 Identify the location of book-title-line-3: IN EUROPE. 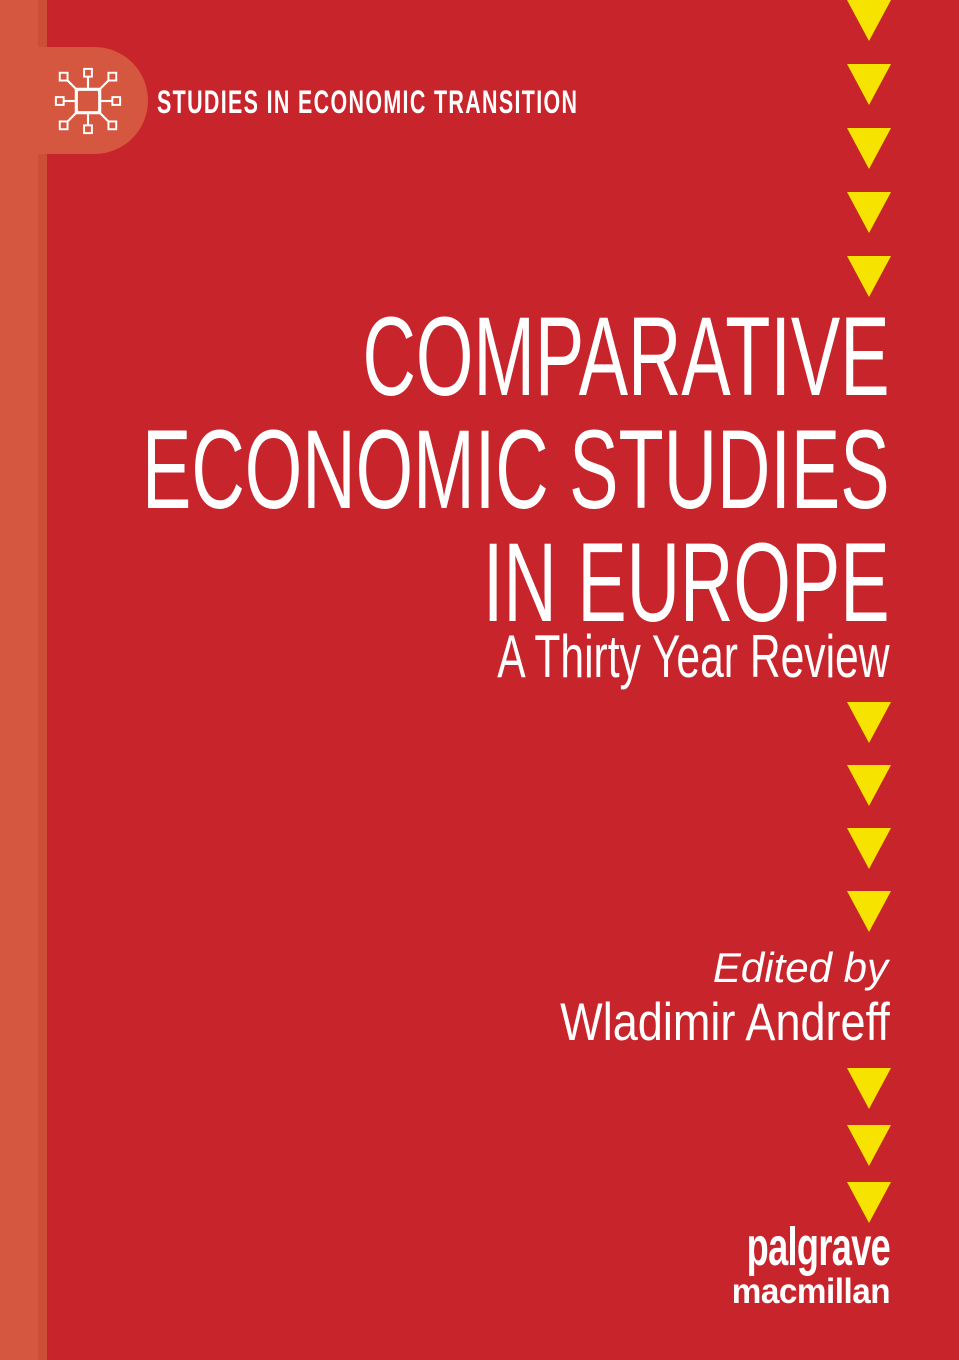
(686, 582).